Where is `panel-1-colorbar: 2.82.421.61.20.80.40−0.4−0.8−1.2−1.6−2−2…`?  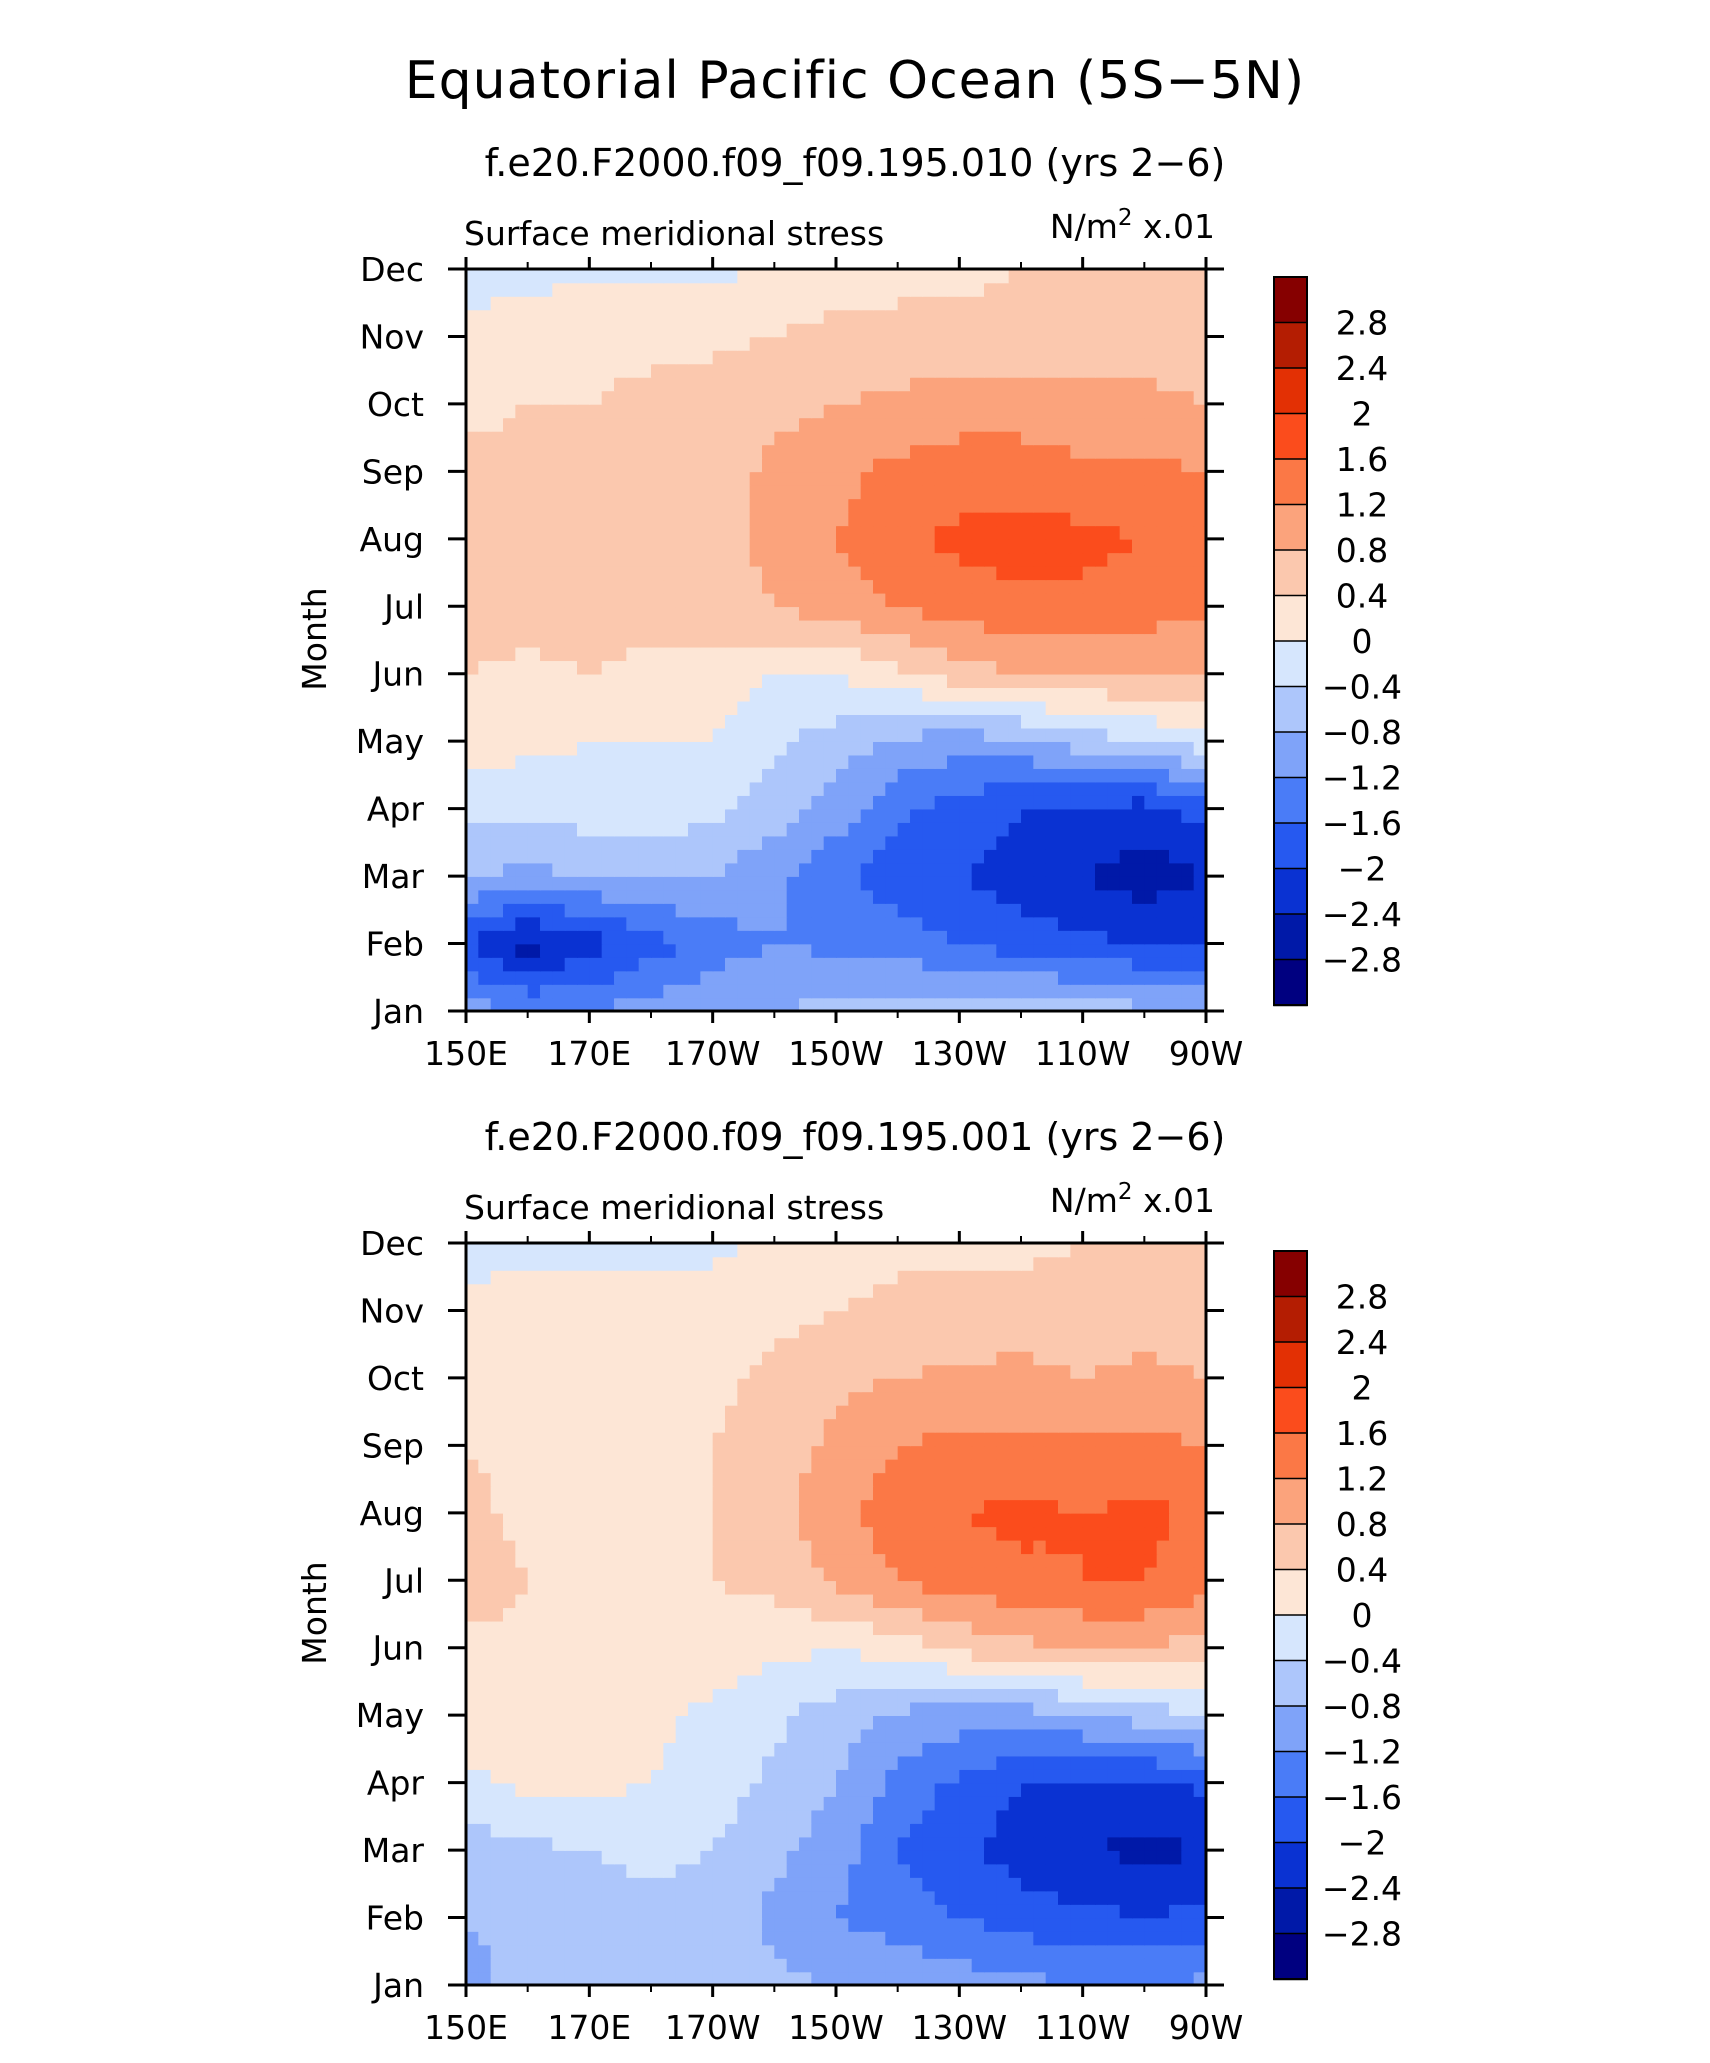
panel-1-colorbar: 2.82.421.61.20.80.40−0.4−0.8−1.2−1.6−2−2… is located at coordinates (1338, 641).